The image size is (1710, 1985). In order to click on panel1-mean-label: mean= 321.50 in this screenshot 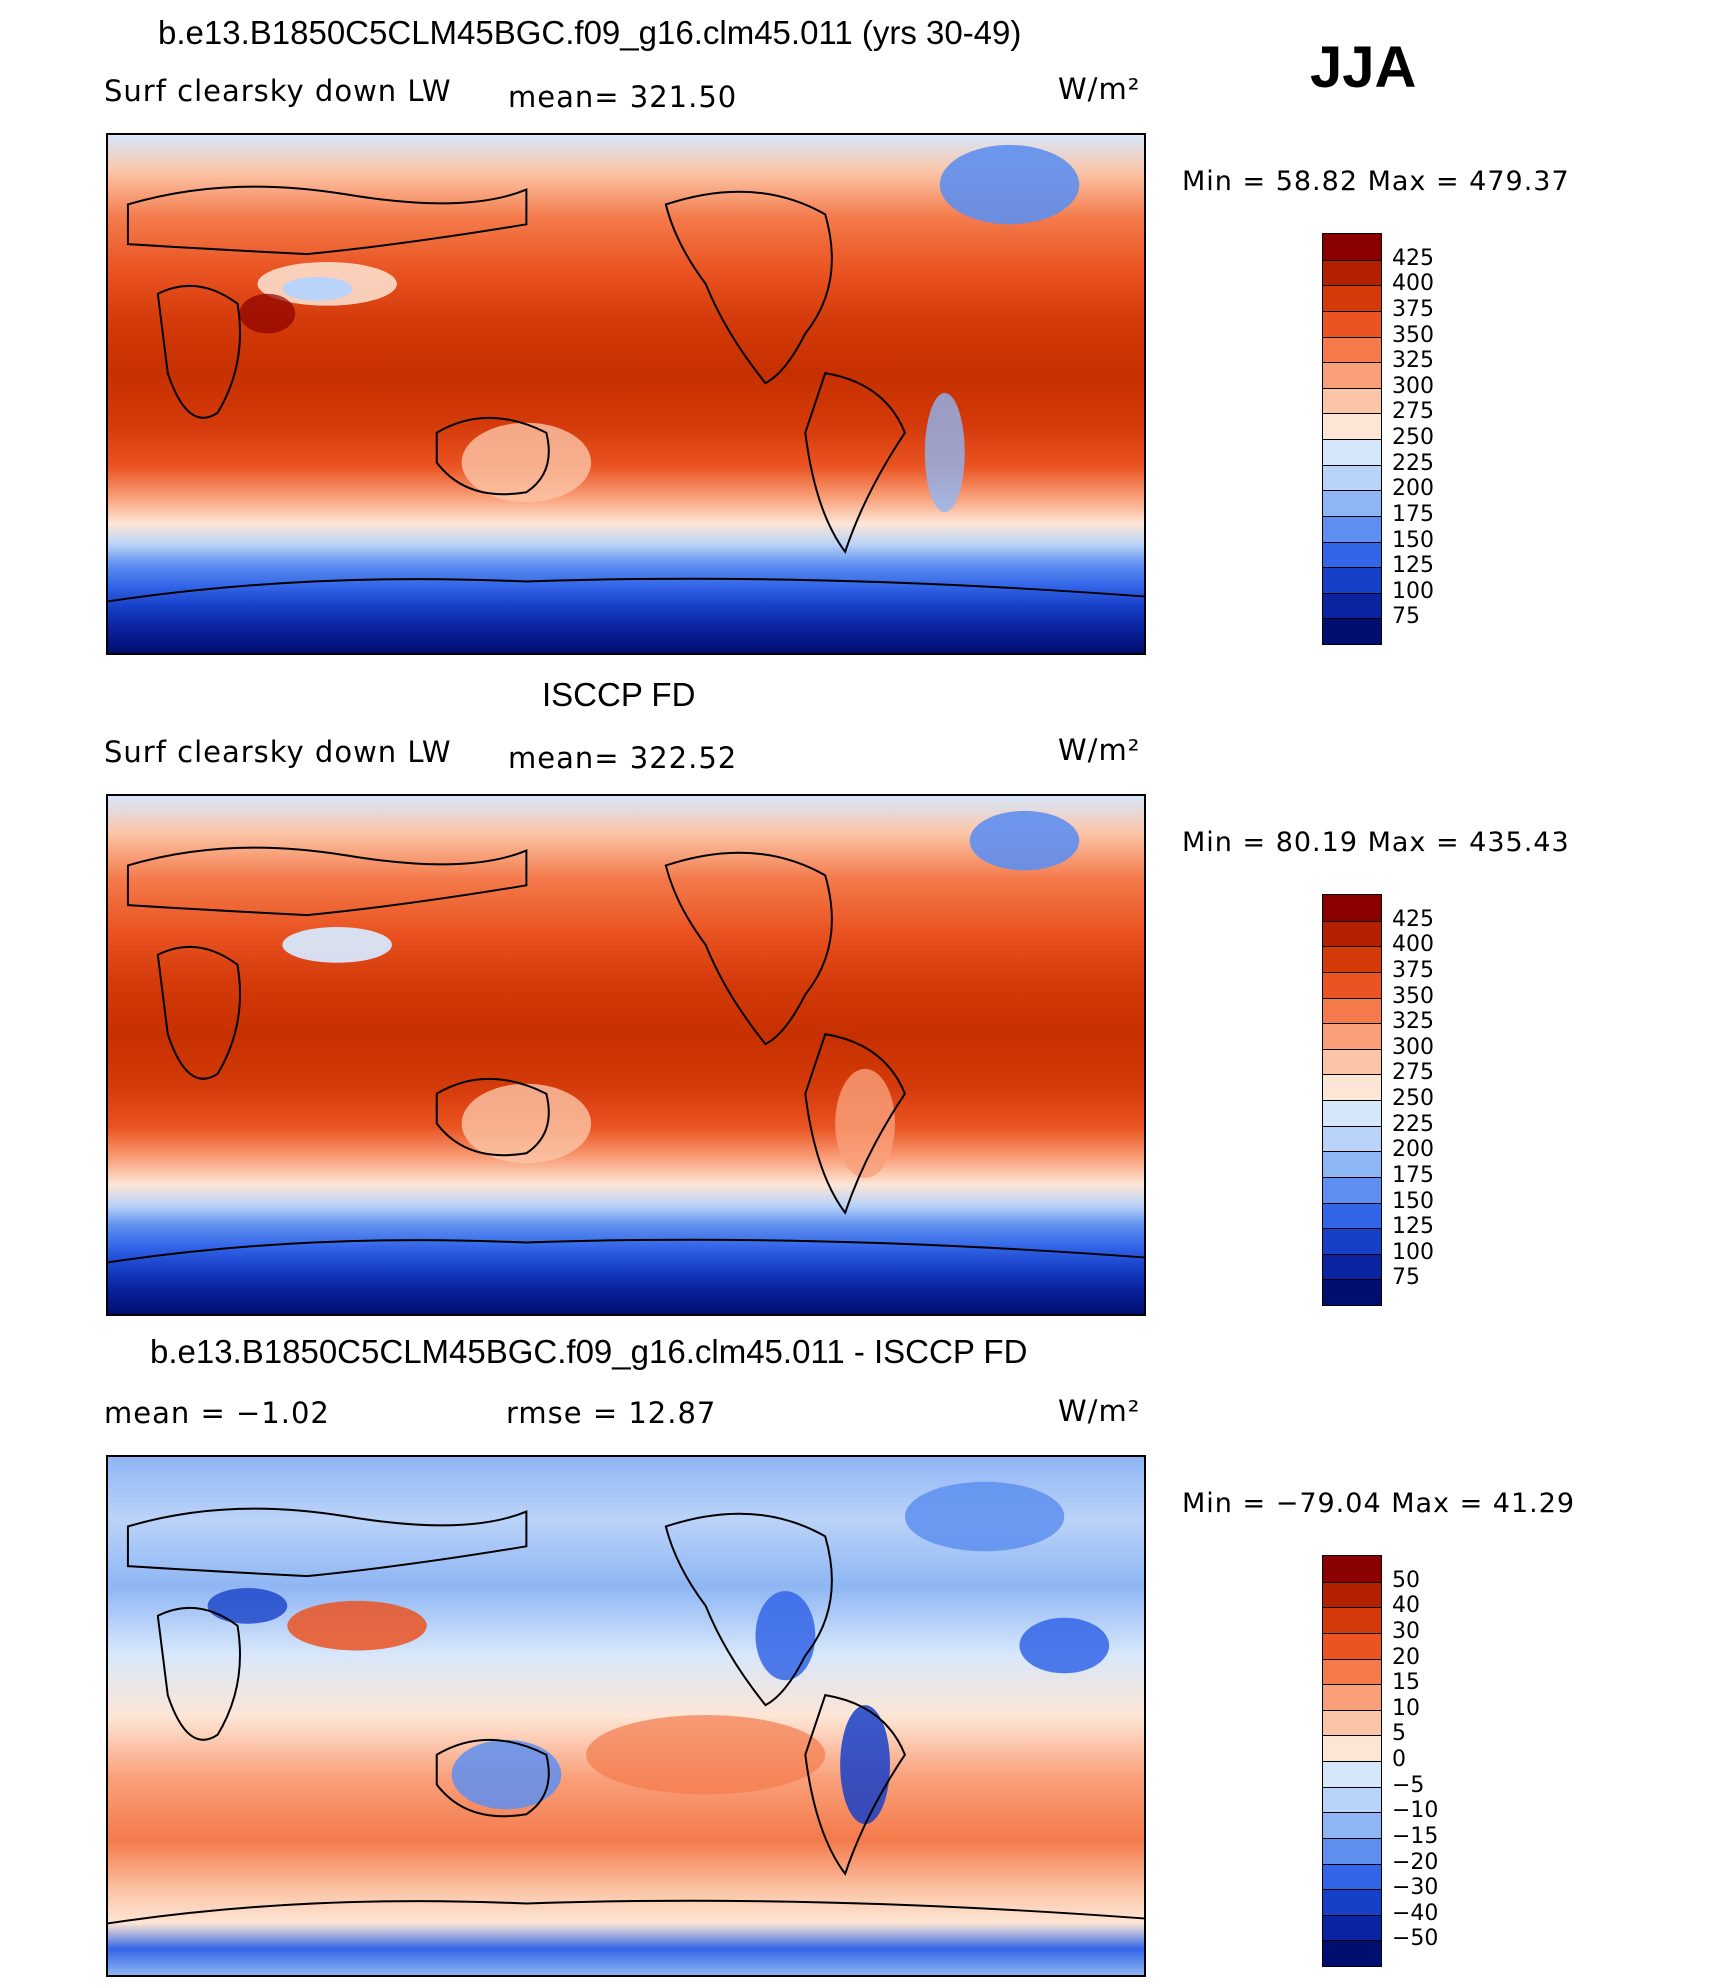, I will do `click(623, 97)`.